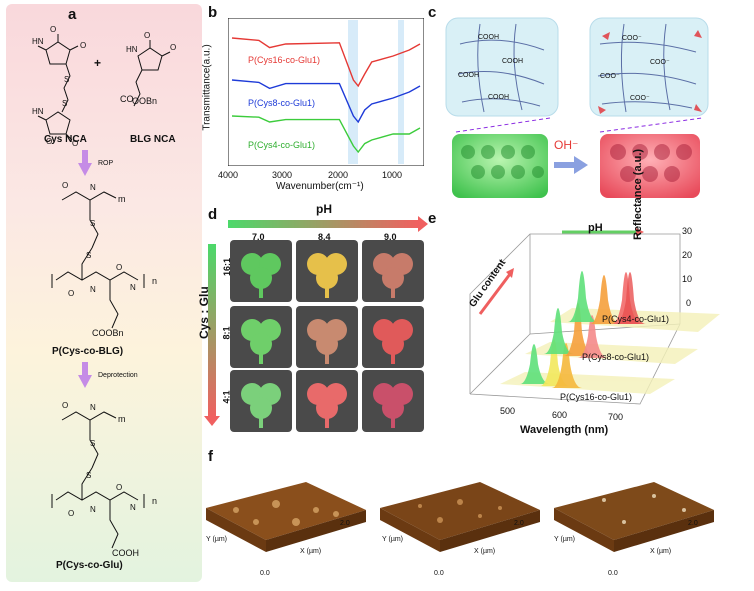 Image resolution: width=754 pixels, height=591 pixels. What do you see at coordinates (392, 175) in the screenshot?
I see `ir-tick-1000: 1000` at bounding box center [392, 175].